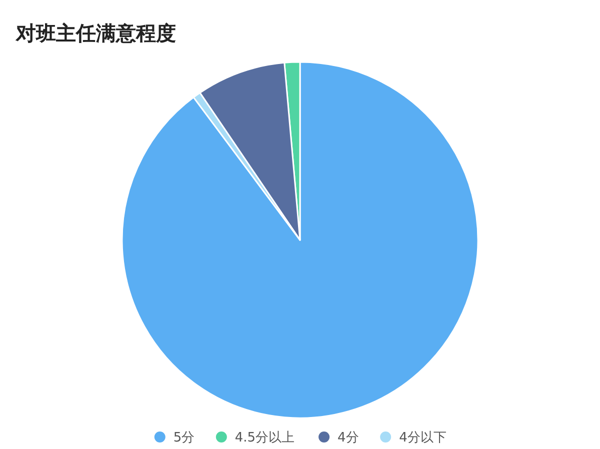 Image resolution: width=600 pixels, height=449 pixels. What do you see at coordinates (184, 438) in the screenshot?
I see `legend-label: 5分` at bounding box center [184, 438].